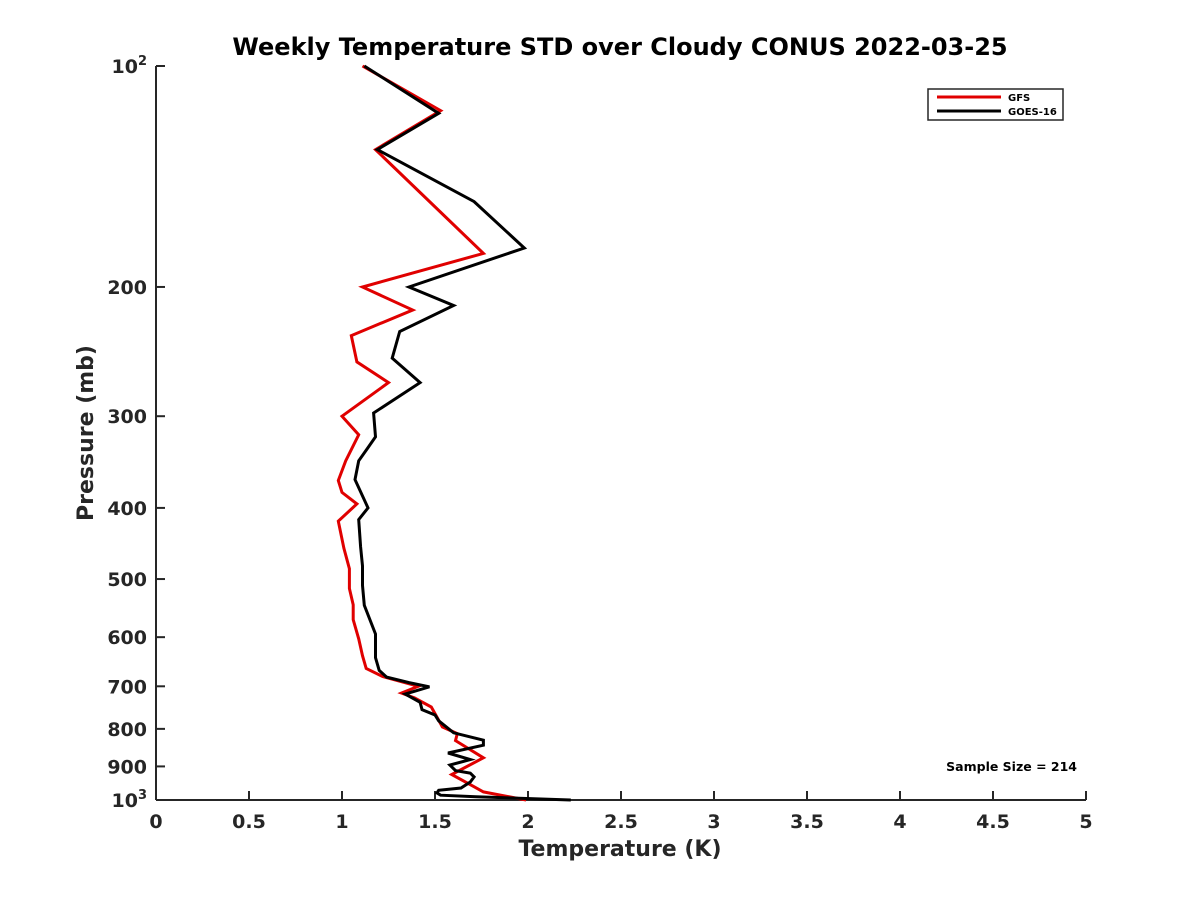  What do you see at coordinates (127, 730) in the screenshot?
I see `y-tick-label: 800` at bounding box center [127, 730].